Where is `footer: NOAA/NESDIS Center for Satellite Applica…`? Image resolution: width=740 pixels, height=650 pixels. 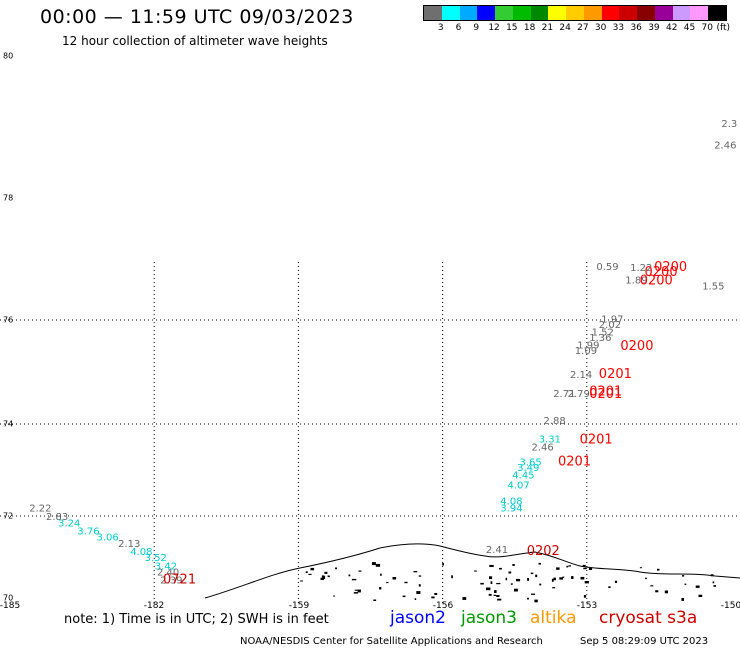 footer: NOAA/NESDIS Center for Satellite Applica… is located at coordinates (474, 641).